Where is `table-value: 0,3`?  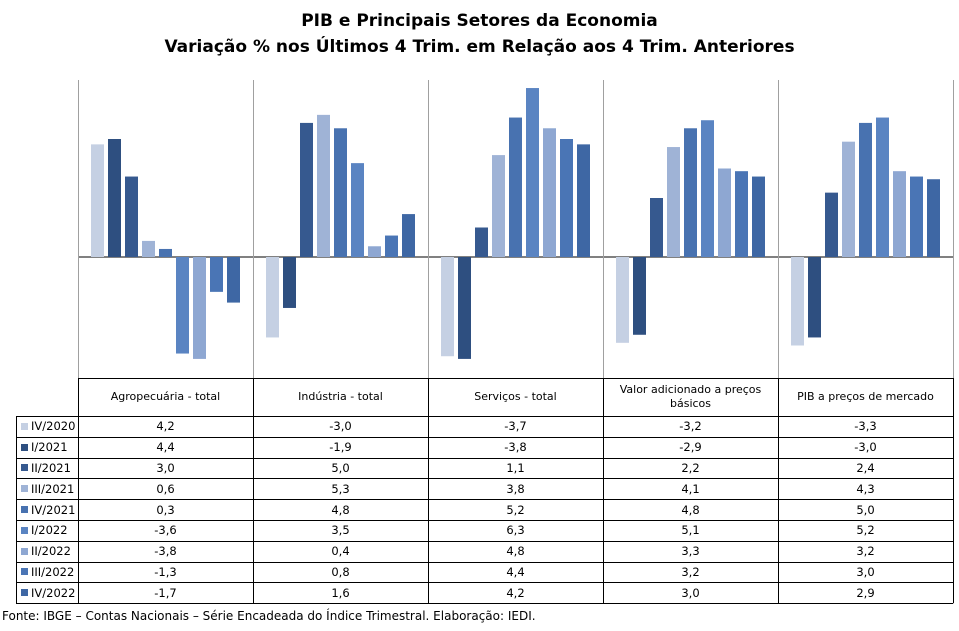
table-value: 0,3 is located at coordinates (165, 509).